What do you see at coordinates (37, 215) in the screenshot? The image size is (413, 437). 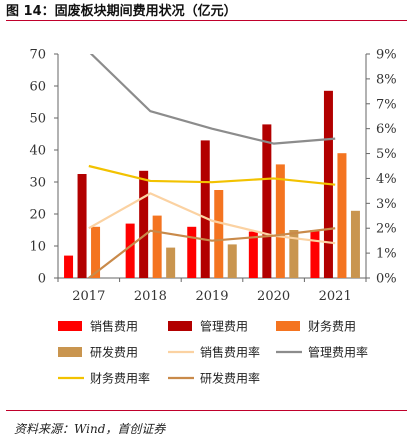 I see `y-left-tick-label: 20` at bounding box center [37, 215].